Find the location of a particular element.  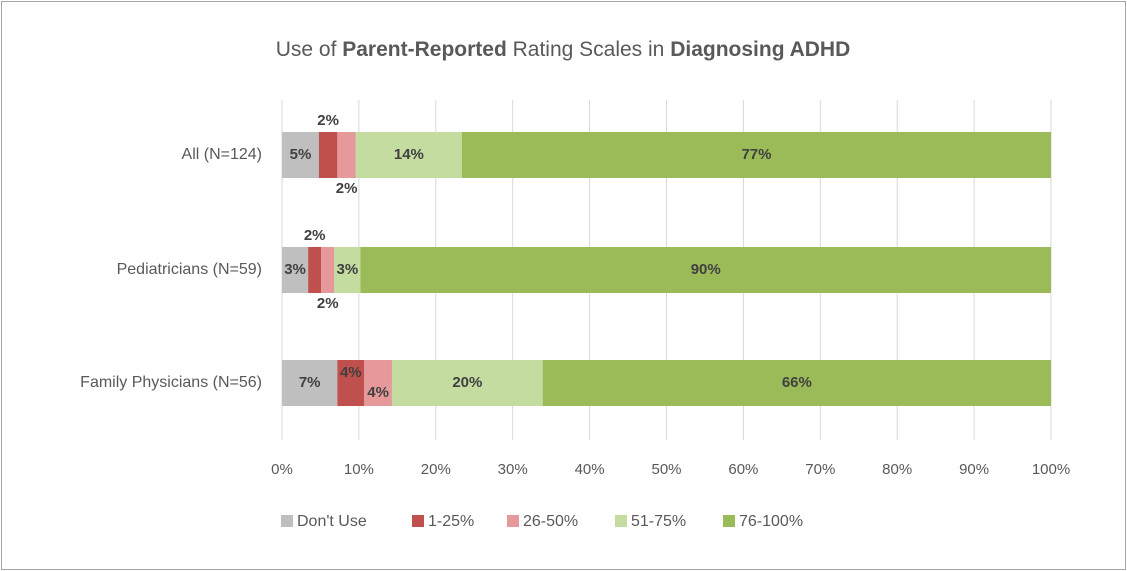

data-label: 20% is located at coordinates (467, 382).